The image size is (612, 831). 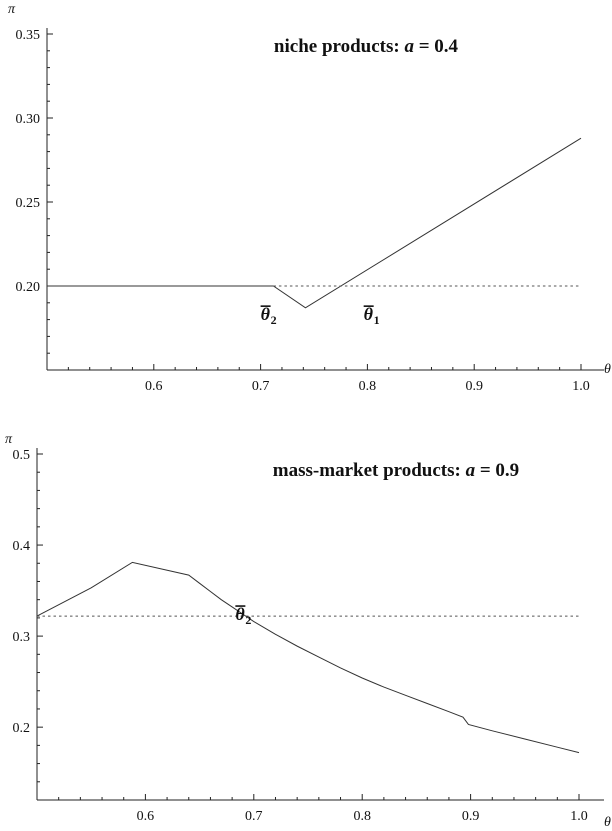 What do you see at coordinates (28, 35) in the screenshot?
I see `y-tick-label: 0.35` at bounding box center [28, 35].